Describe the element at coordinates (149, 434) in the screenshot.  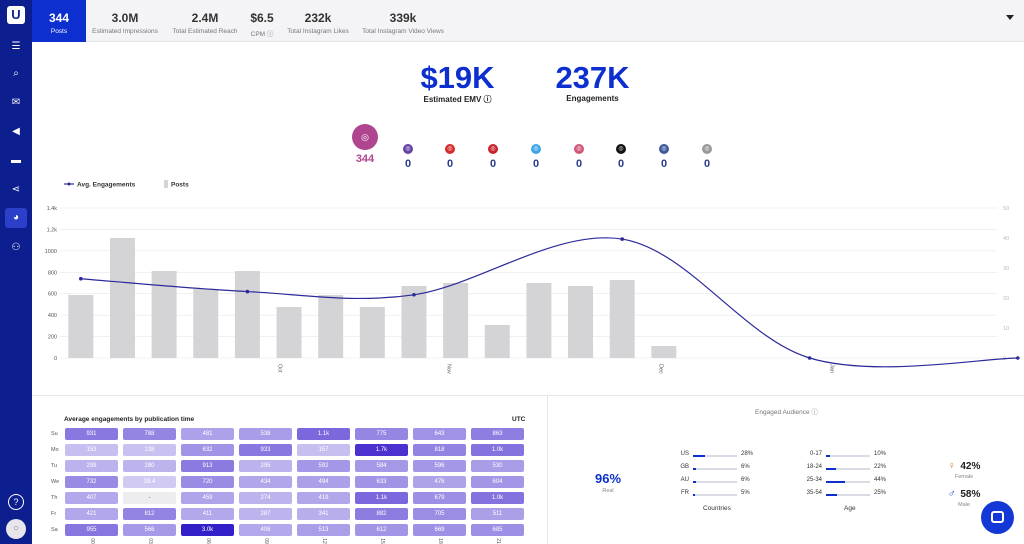
I see `heatmap-cell: 788` at that location.